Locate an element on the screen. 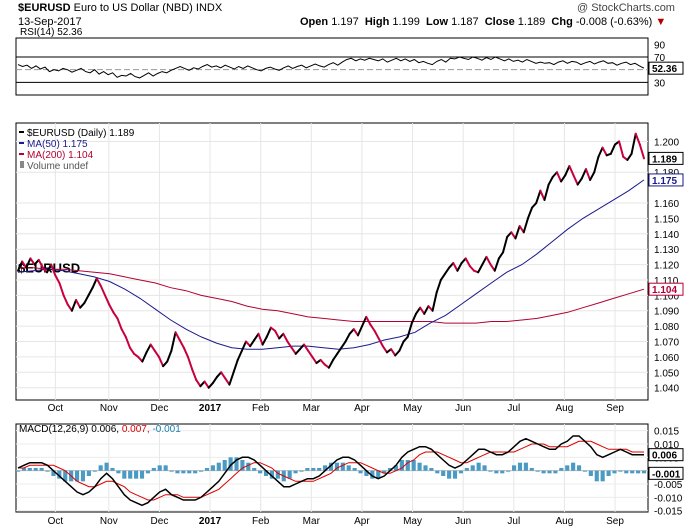 Image resolution: width=700 pixels, height=530 pixels. macd-y-tick-label: -0.015 is located at coordinates (668, 512).